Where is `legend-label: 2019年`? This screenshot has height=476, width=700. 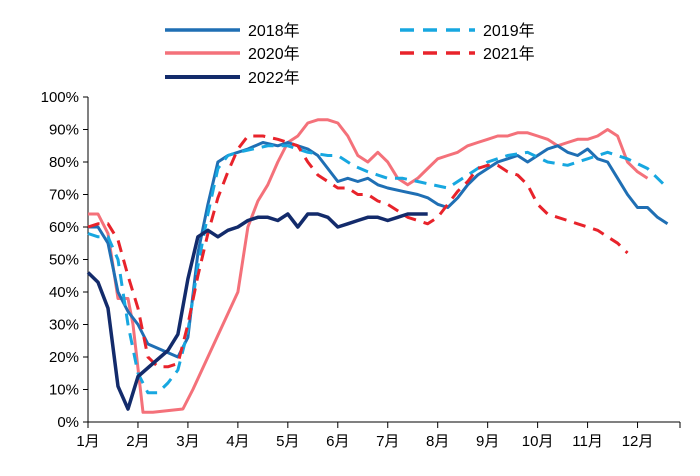
legend-label: 2019年 is located at coordinates (509, 31).